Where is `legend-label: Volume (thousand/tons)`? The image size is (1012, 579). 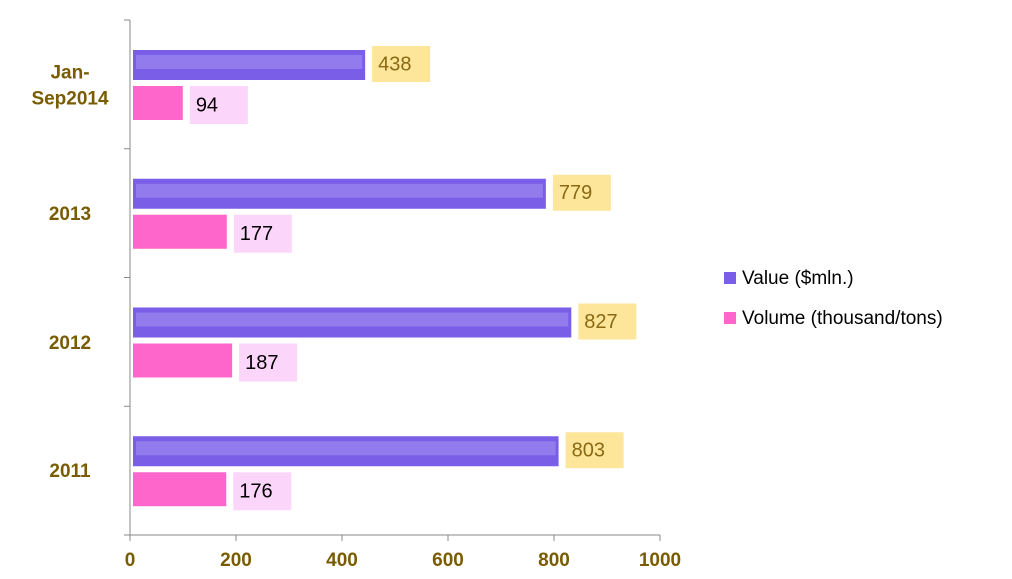 legend-label: Volume (thousand/tons) is located at coordinates (842, 318).